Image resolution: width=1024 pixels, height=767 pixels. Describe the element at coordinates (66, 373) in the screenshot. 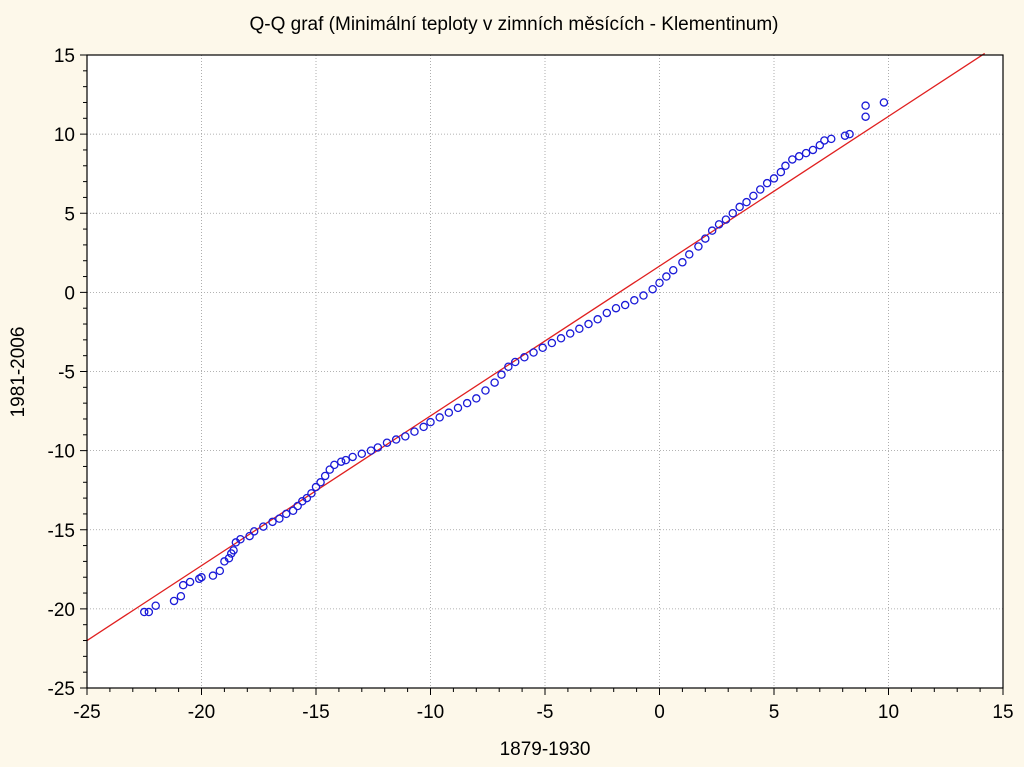

I see `y-tick-label: -5` at that location.